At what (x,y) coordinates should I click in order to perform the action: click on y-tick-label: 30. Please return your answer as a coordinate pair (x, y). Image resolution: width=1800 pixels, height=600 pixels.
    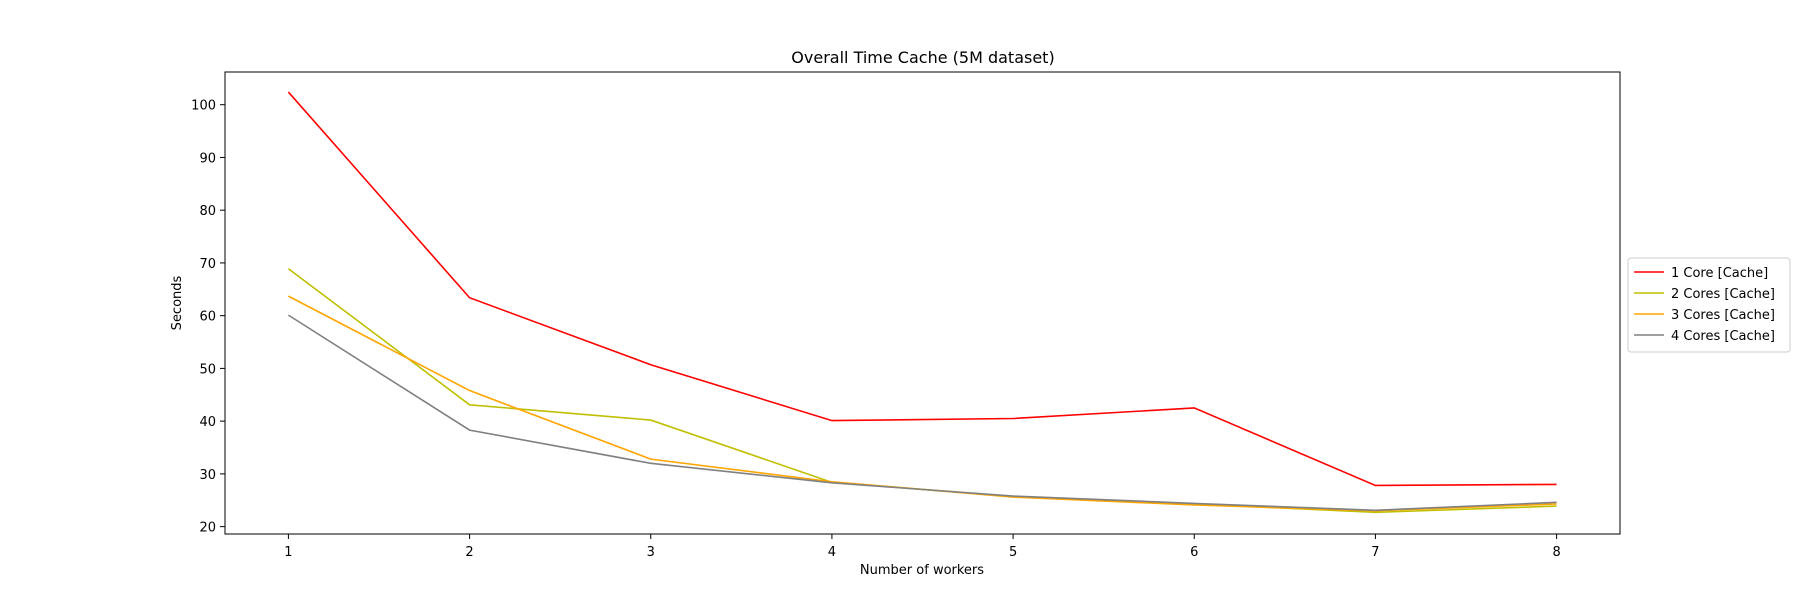
    Looking at the image, I should click on (207, 475).